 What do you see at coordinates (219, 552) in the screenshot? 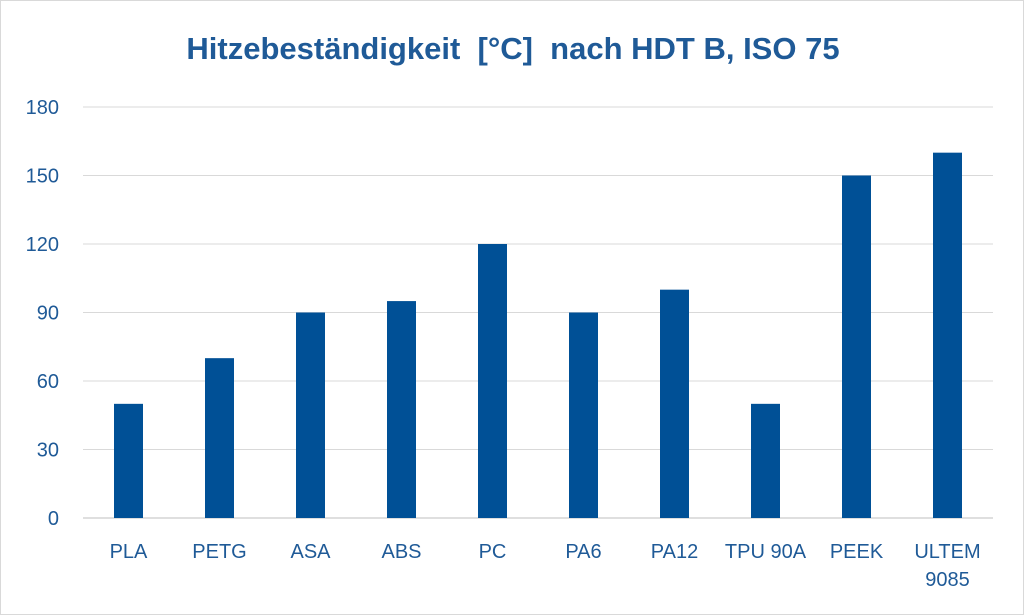
I see `x-tick-label: PETG` at bounding box center [219, 552].